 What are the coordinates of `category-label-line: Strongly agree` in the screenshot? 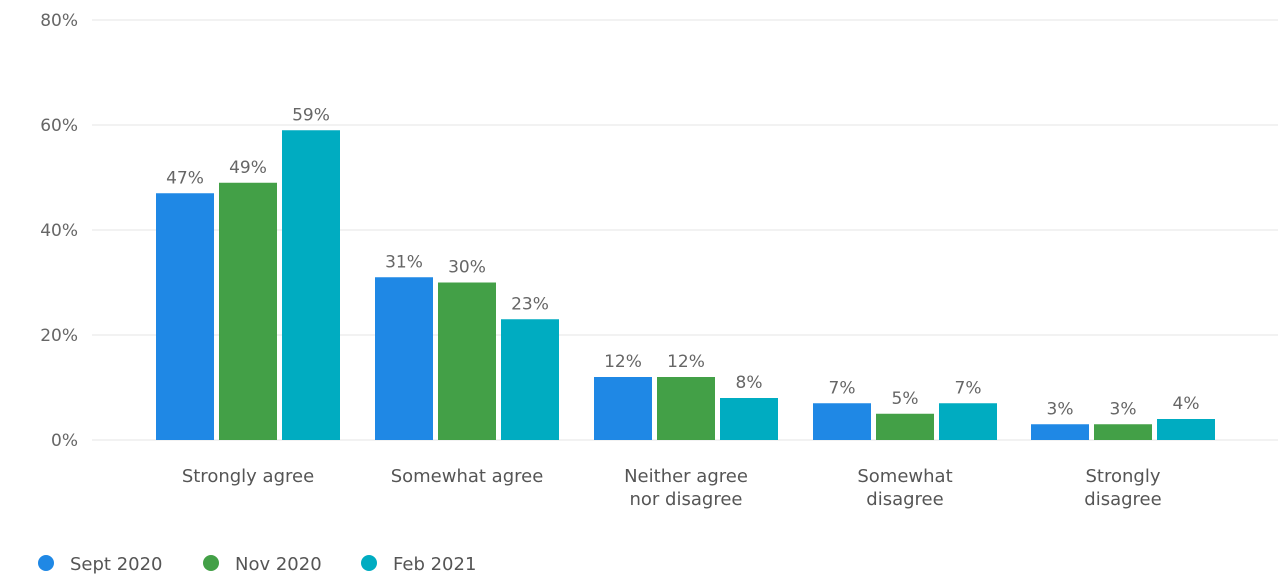 It's located at (248, 476).